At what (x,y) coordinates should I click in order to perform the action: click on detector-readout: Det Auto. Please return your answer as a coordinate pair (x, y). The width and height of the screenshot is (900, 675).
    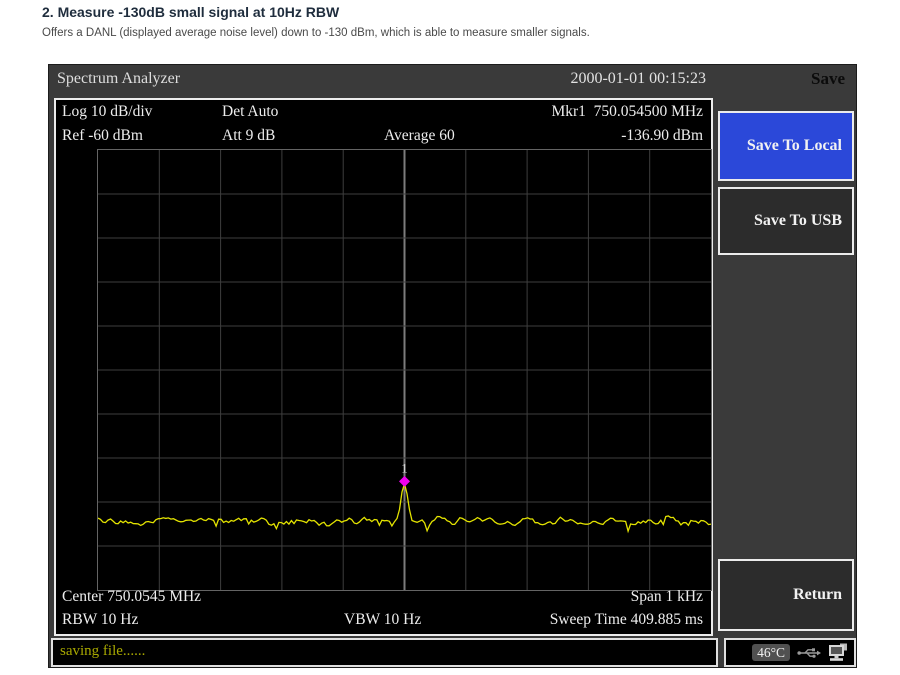
    Looking at the image, I should click on (250, 111).